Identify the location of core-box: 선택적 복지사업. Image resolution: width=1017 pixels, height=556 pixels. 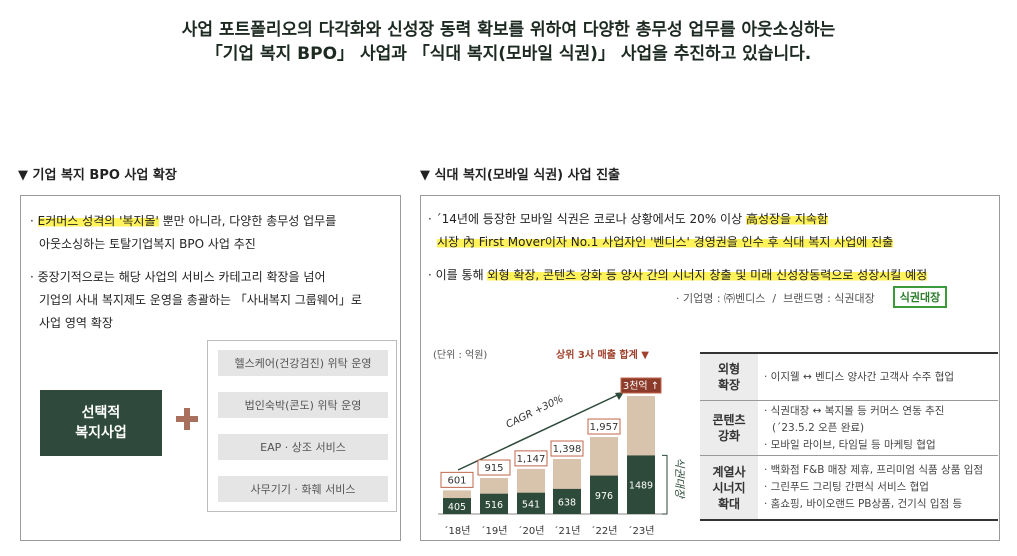
(101, 423).